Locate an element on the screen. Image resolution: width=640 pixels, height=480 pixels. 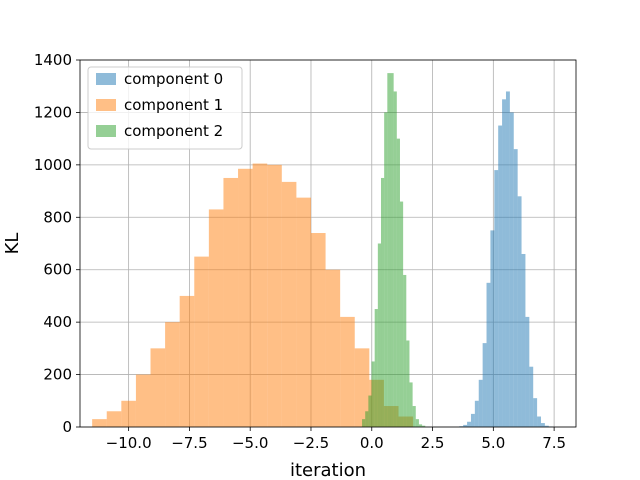
y-tick-label: 1400 is located at coordinates (53, 60).